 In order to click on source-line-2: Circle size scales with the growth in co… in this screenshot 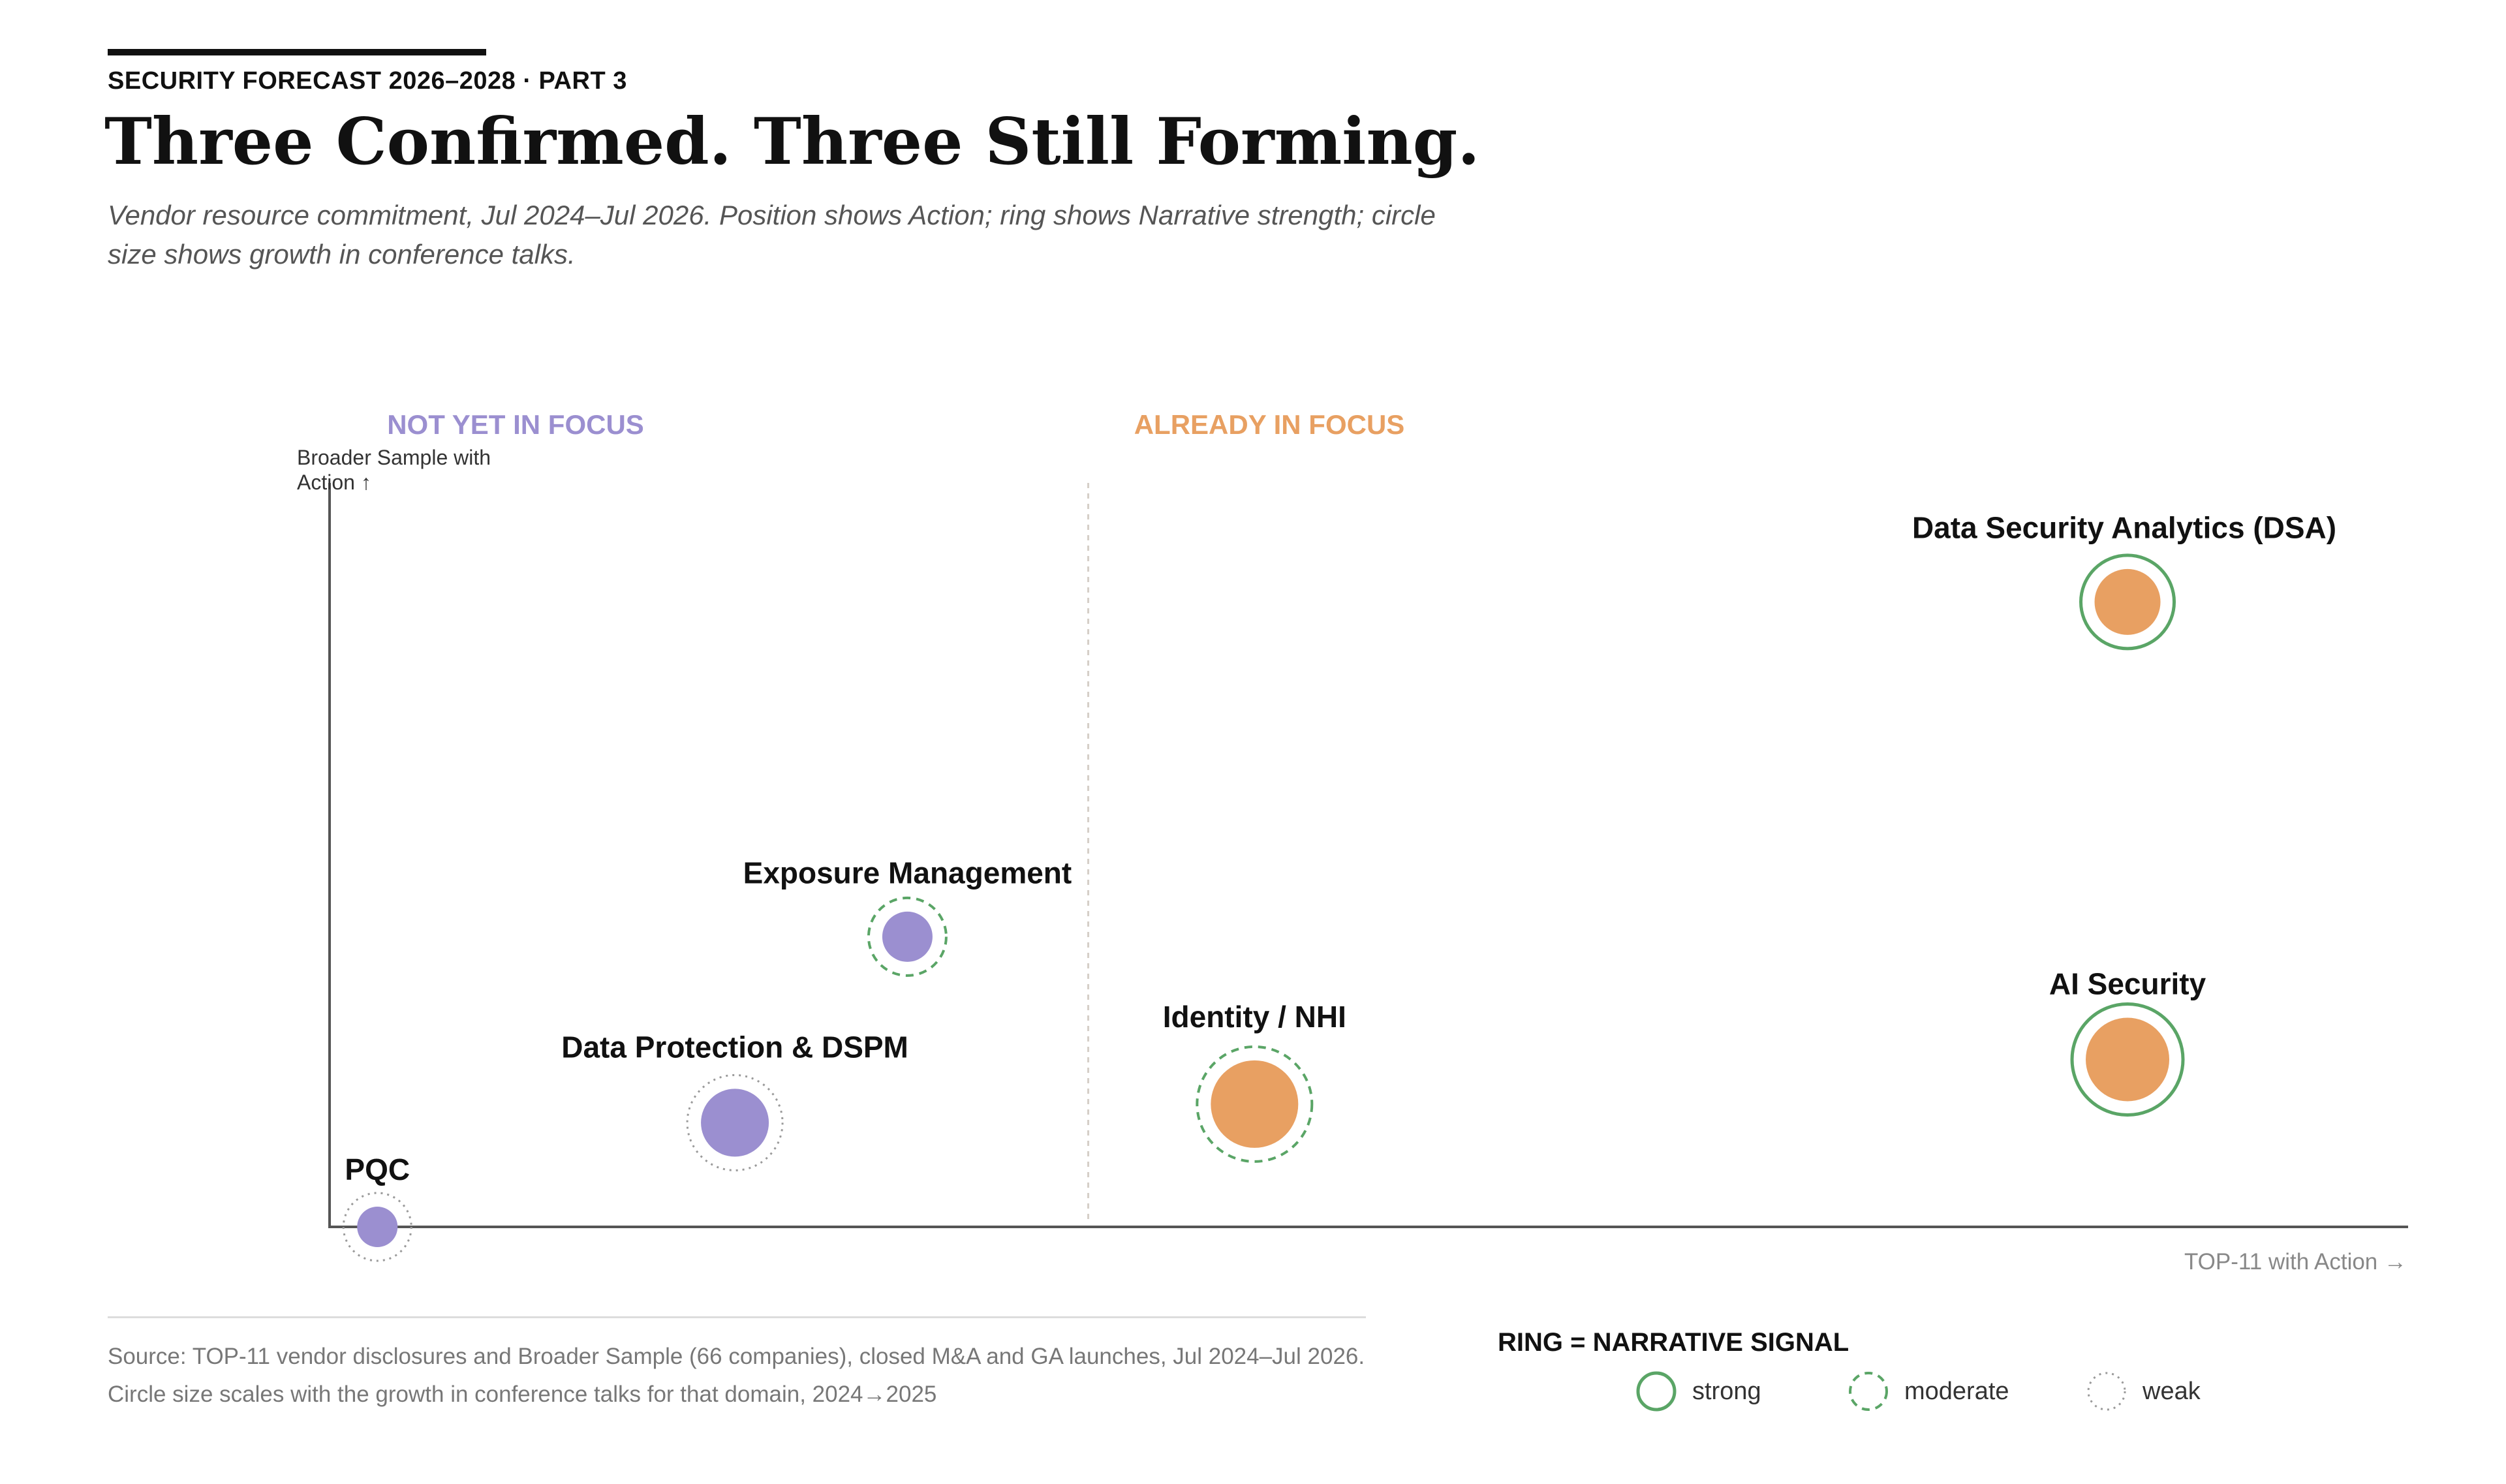, I will do `click(522, 1394)`.